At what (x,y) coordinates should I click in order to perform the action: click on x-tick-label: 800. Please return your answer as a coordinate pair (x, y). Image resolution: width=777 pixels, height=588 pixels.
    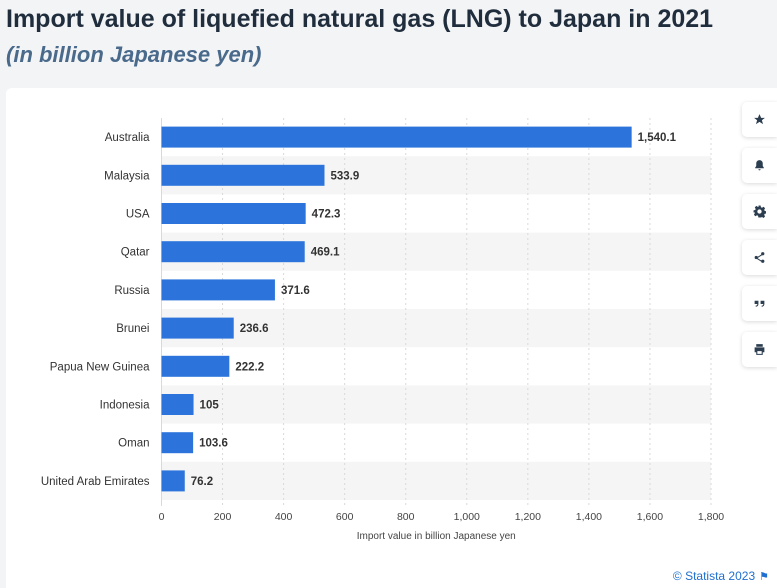
    Looking at the image, I should click on (406, 517).